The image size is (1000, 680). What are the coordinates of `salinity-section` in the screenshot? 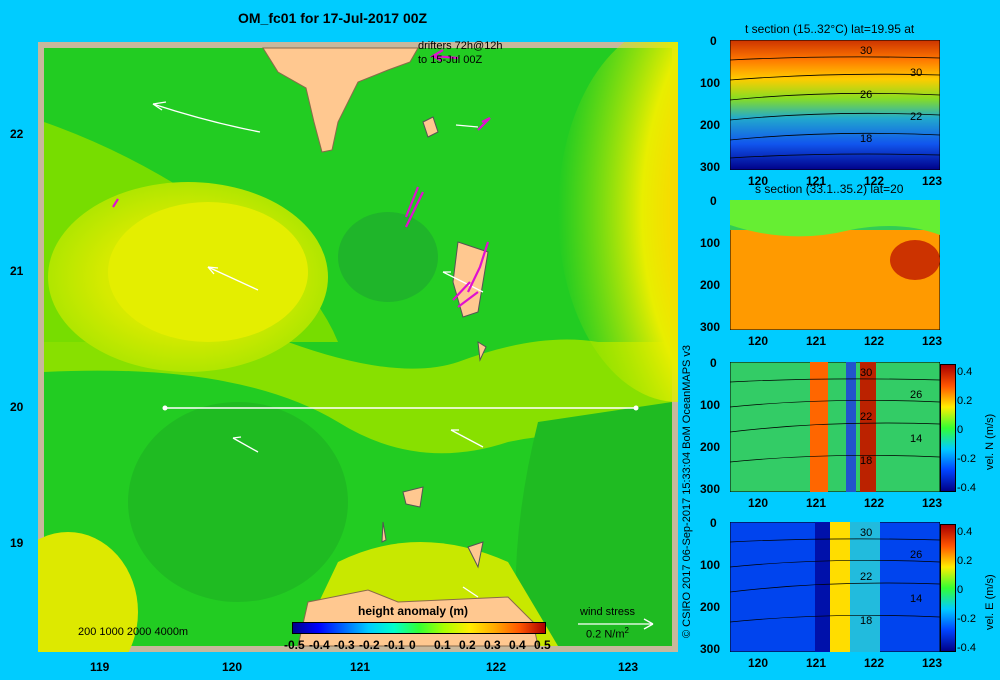 It's located at (835, 265).